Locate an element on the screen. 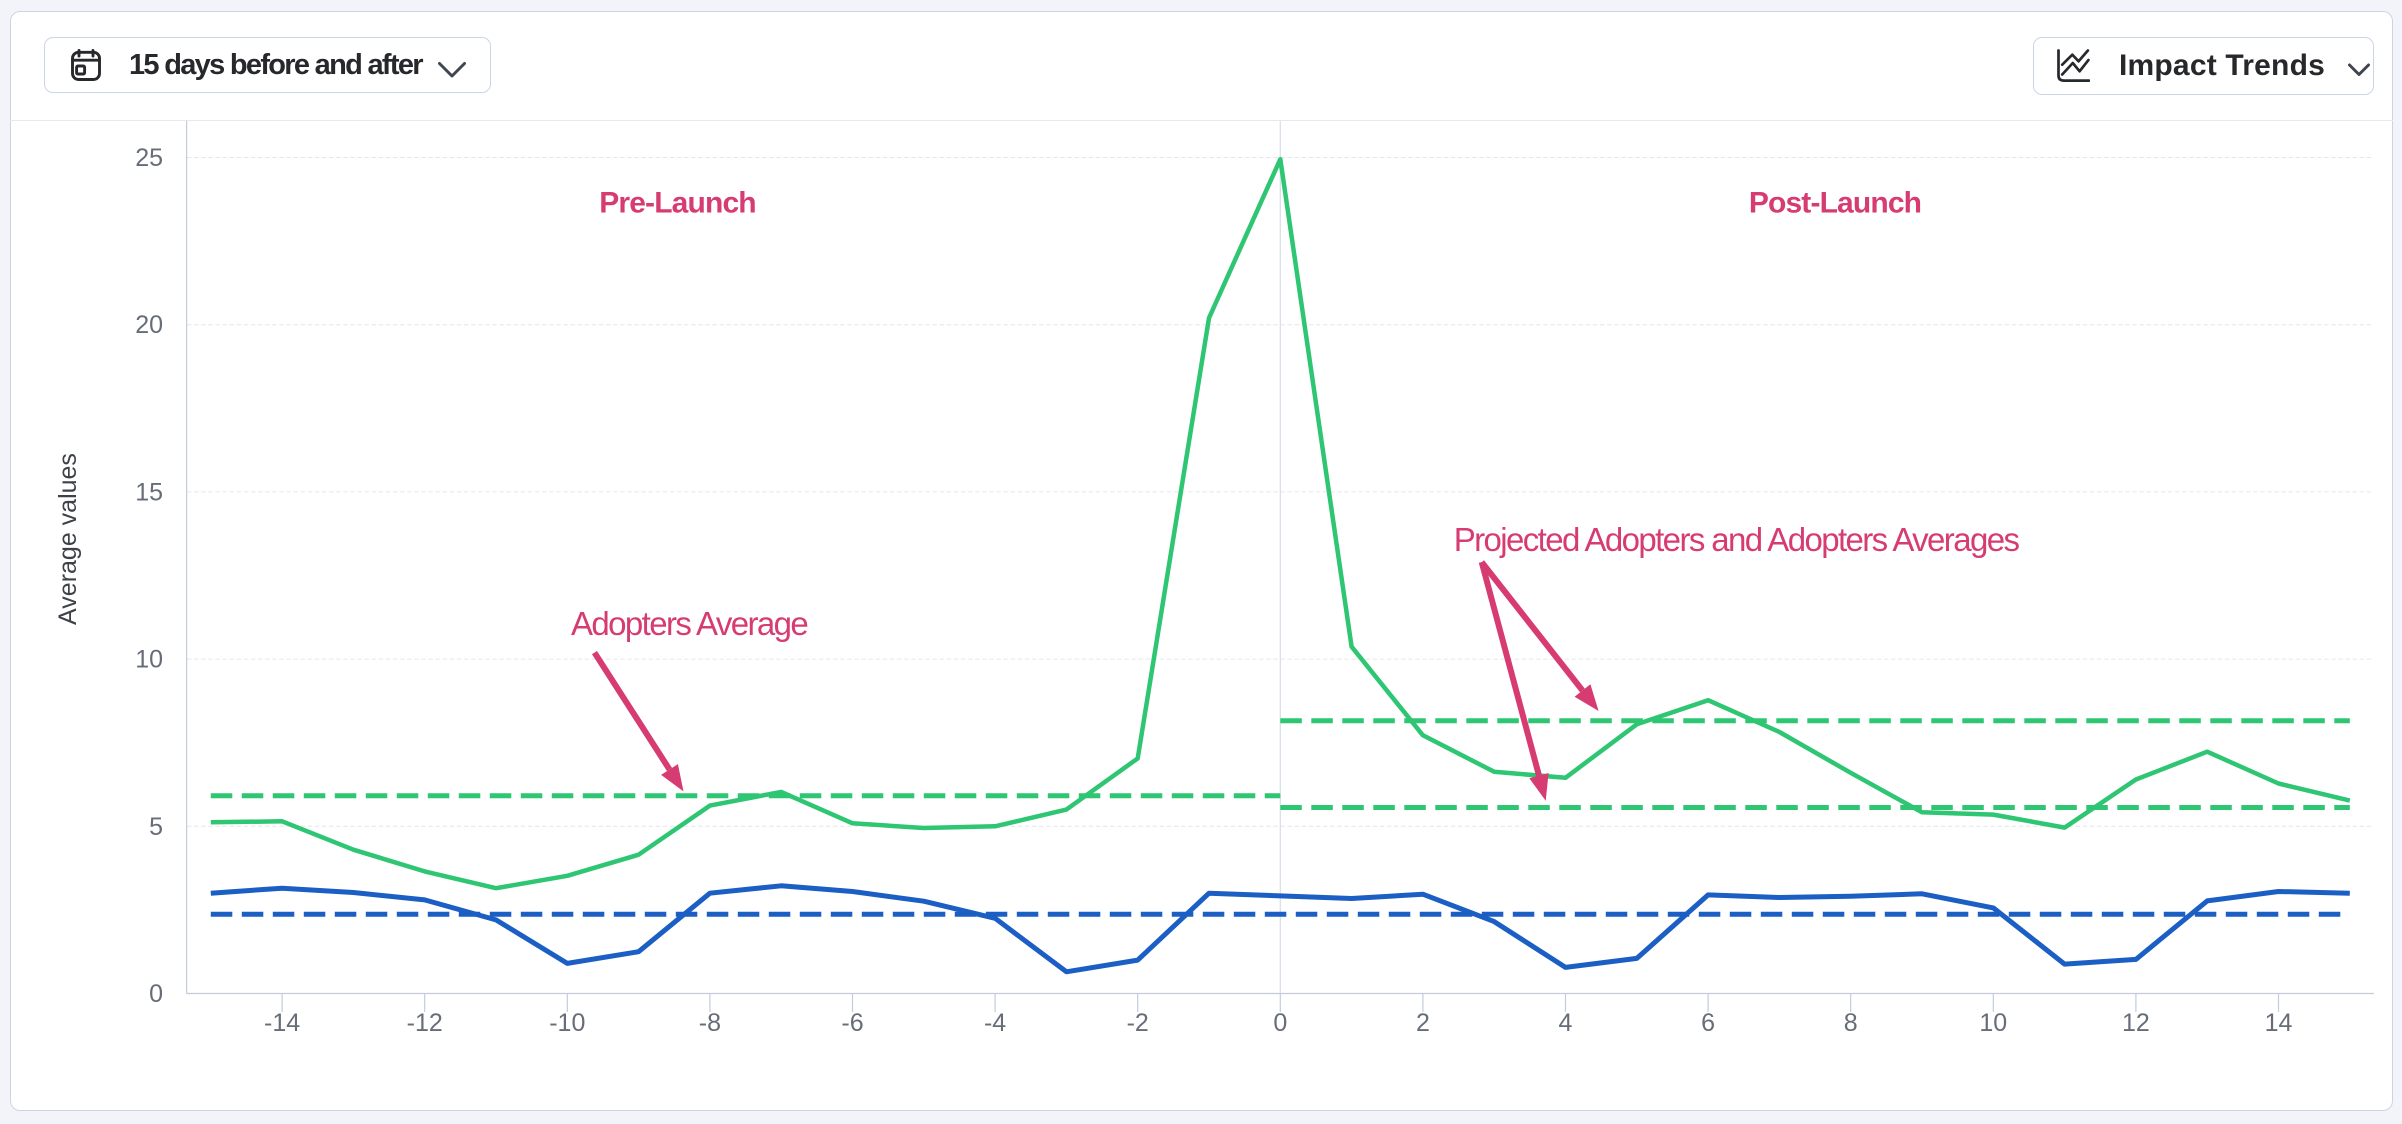 Image resolution: width=2402 pixels, height=1124 pixels. svg-text: -8 is located at coordinates (710, 1023).